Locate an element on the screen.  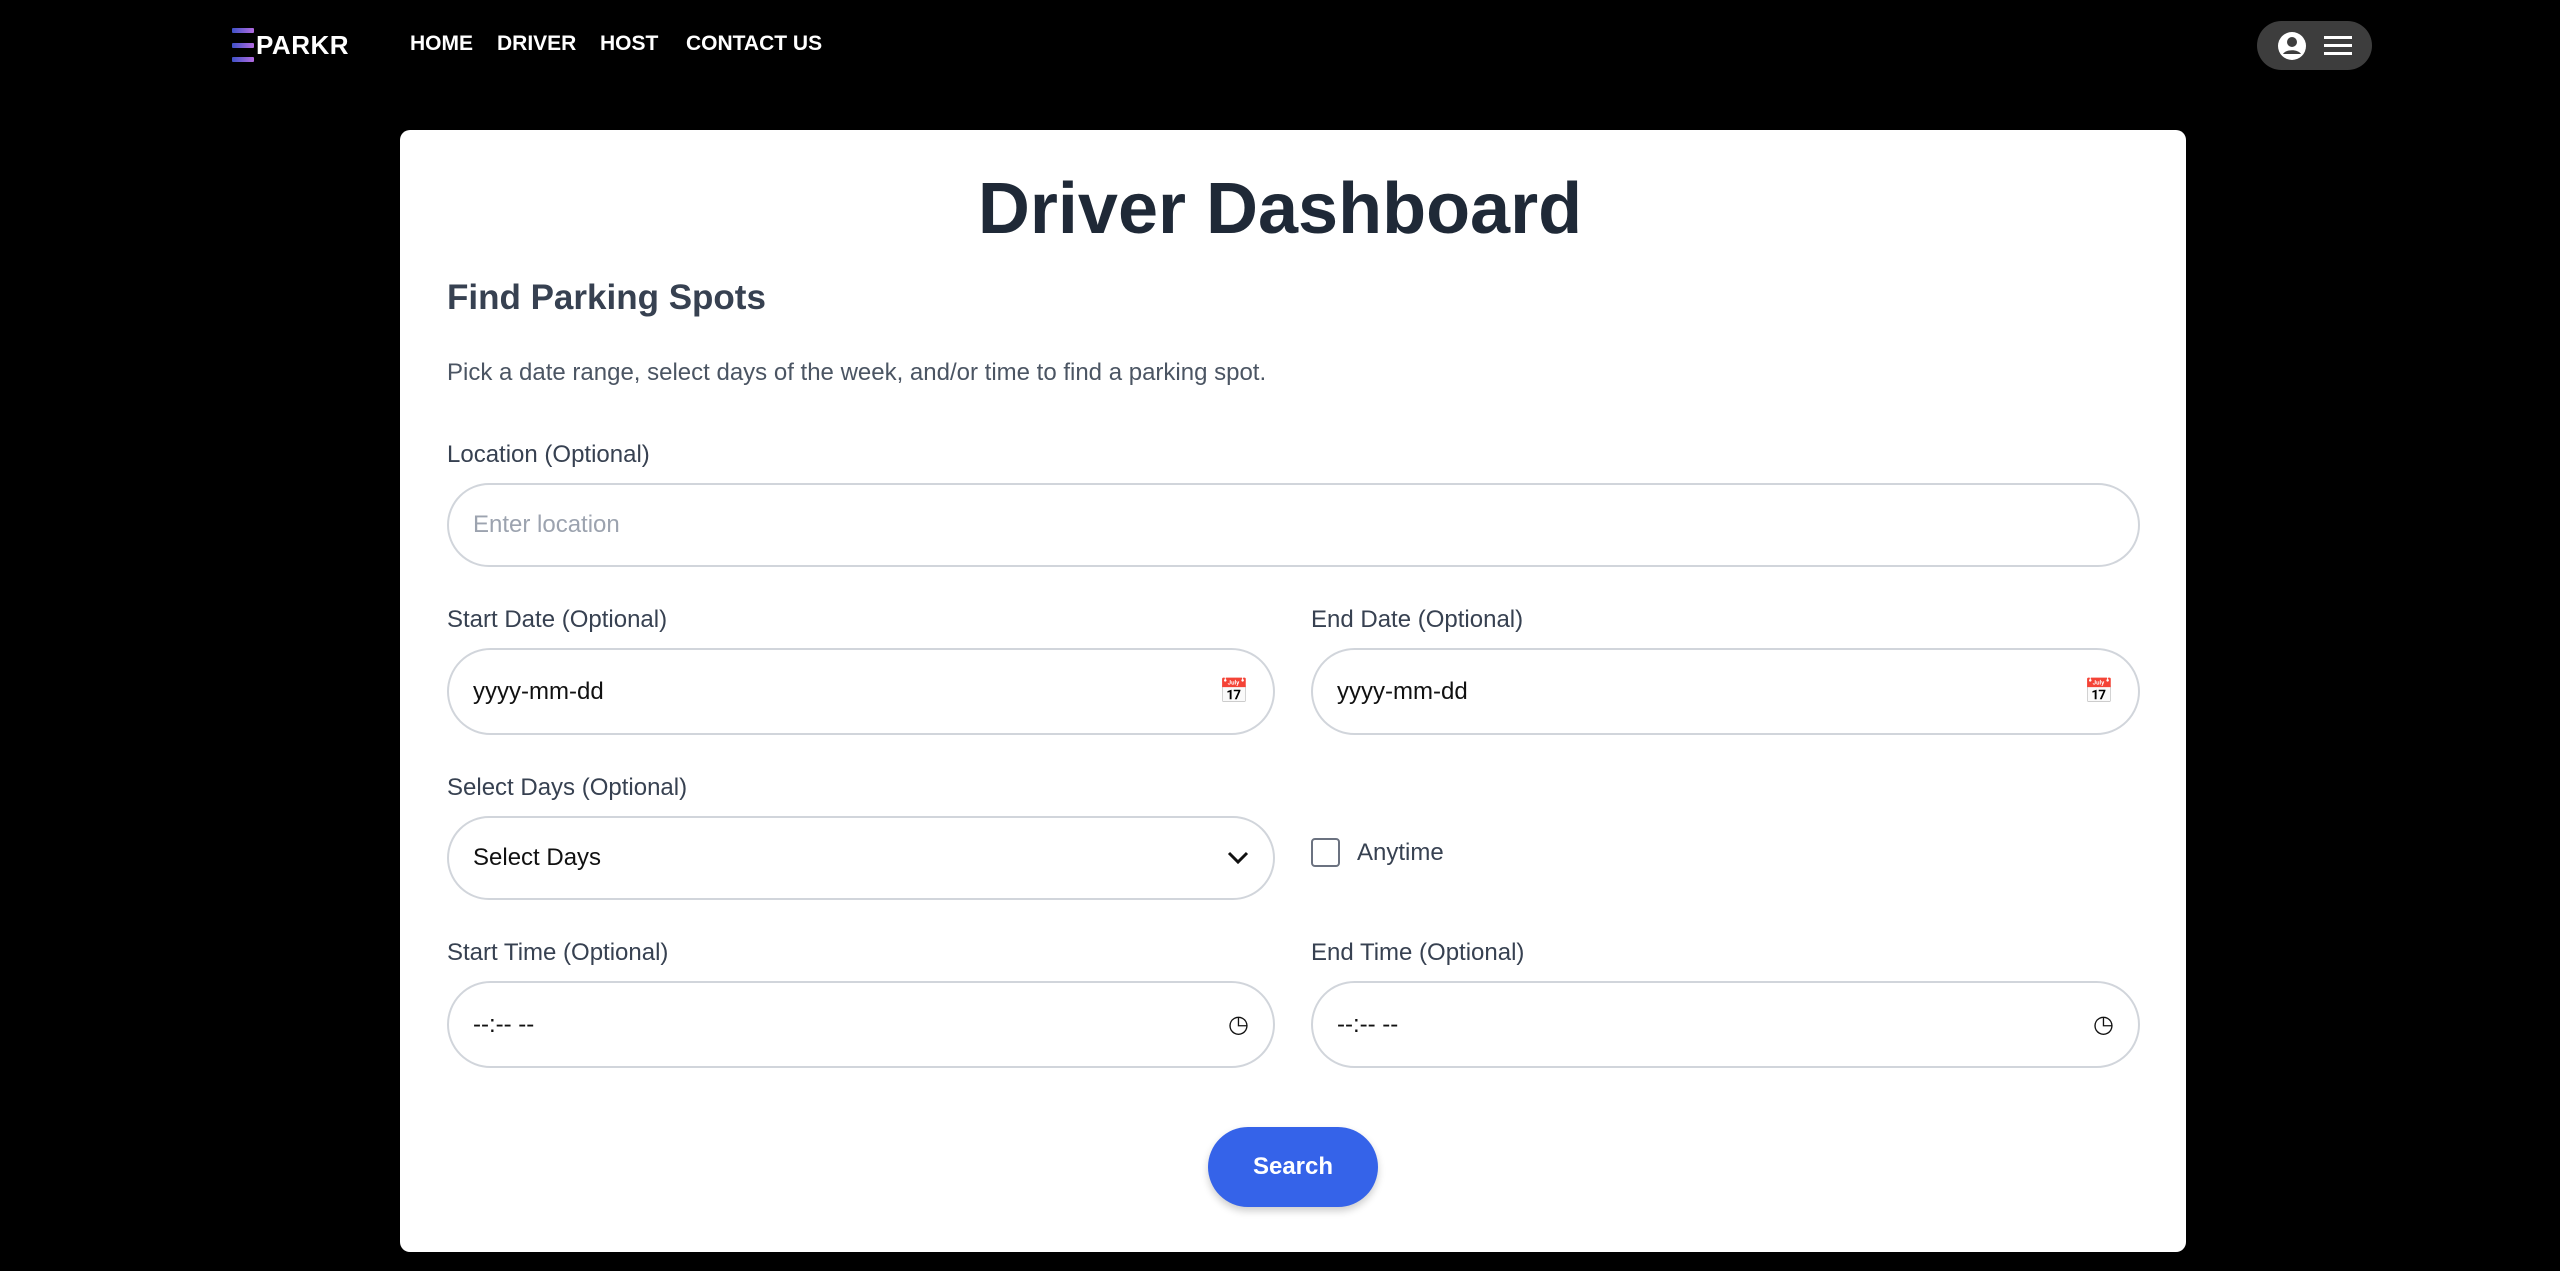
account-circle-icon is located at coordinates (2292, 45).